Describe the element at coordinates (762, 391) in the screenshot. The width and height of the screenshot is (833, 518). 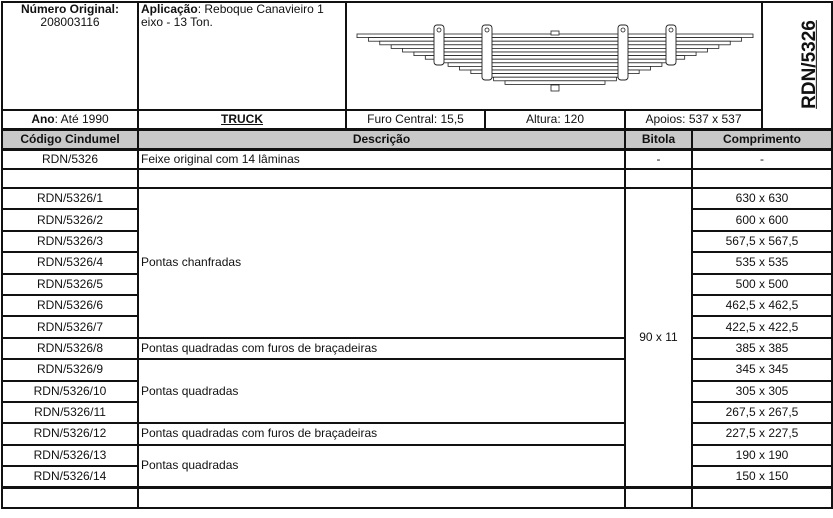
I see `comprimento-cell: 305 x 305` at that location.